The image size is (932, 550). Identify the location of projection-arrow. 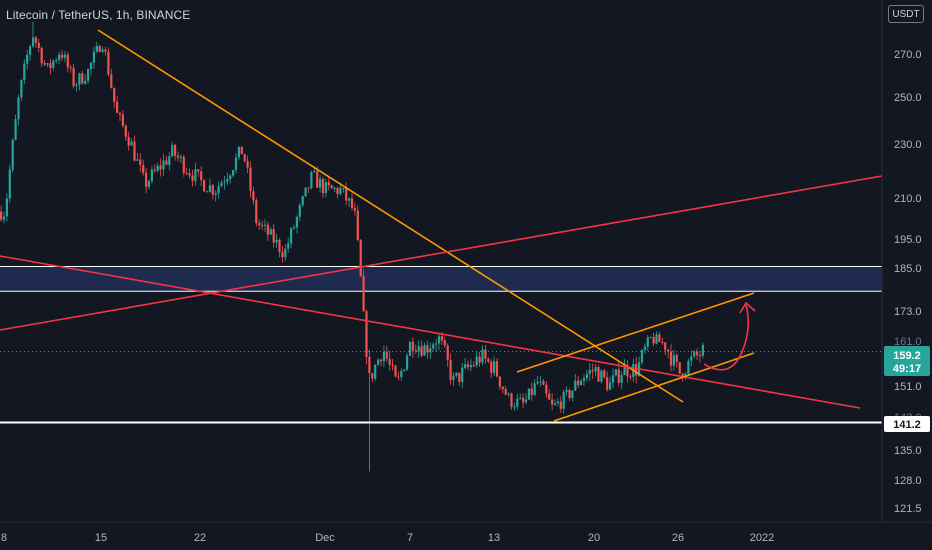
(726, 337).